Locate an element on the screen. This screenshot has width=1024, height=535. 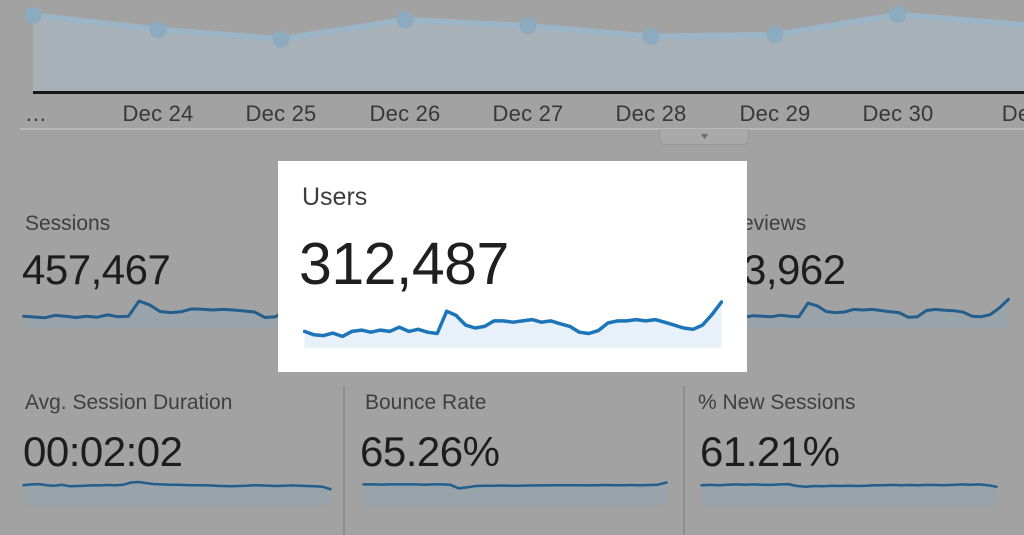
metric-value: 00:02:02 is located at coordinates (103, 451).